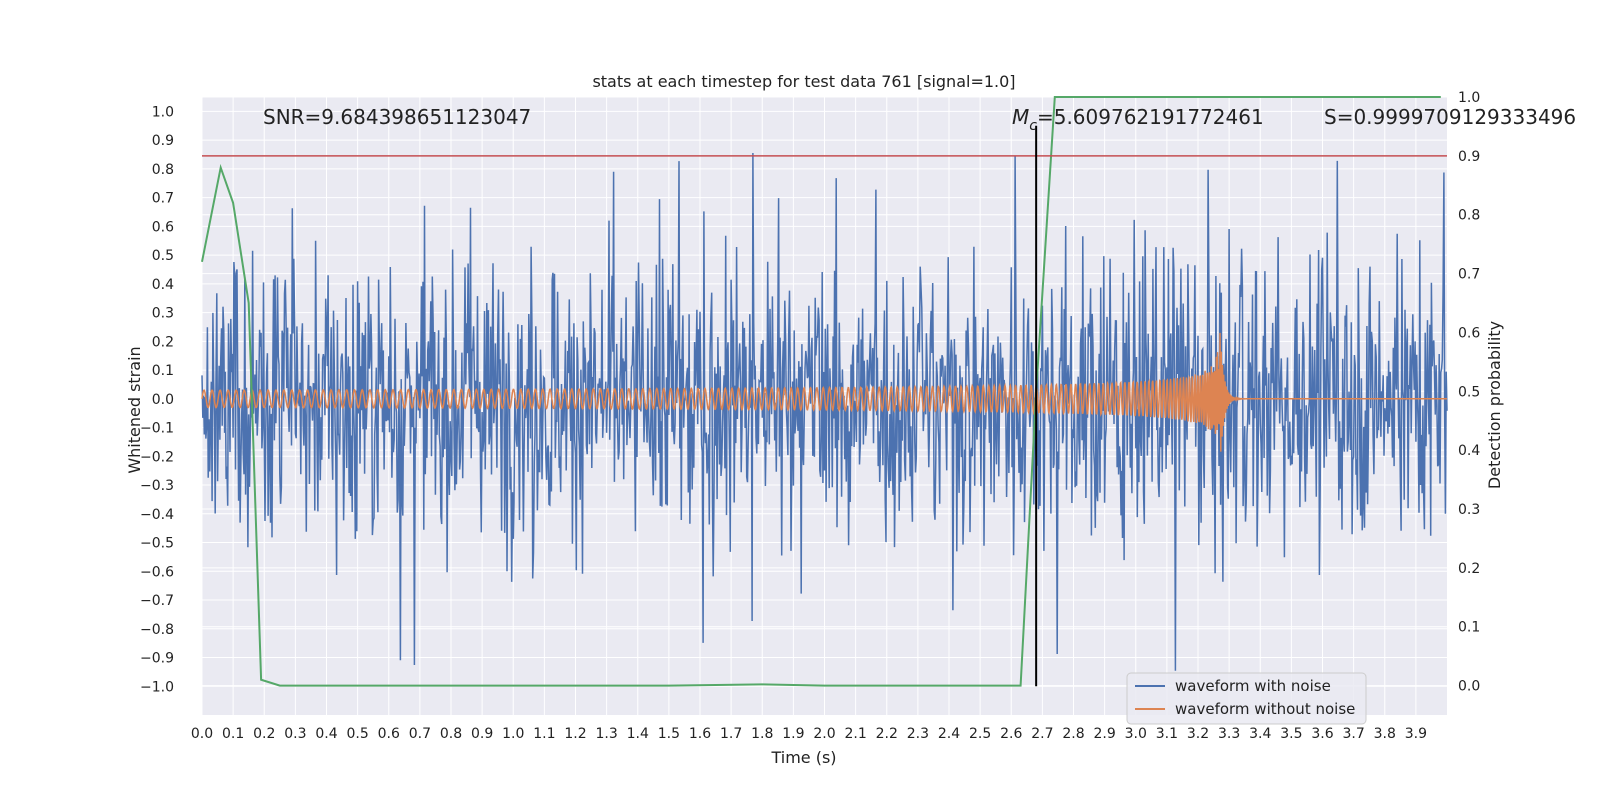  What do you see at coordinates (918, 734) in the screenshot?
I see `x-tick-label: 2.3` at bounding box center [918, 734].